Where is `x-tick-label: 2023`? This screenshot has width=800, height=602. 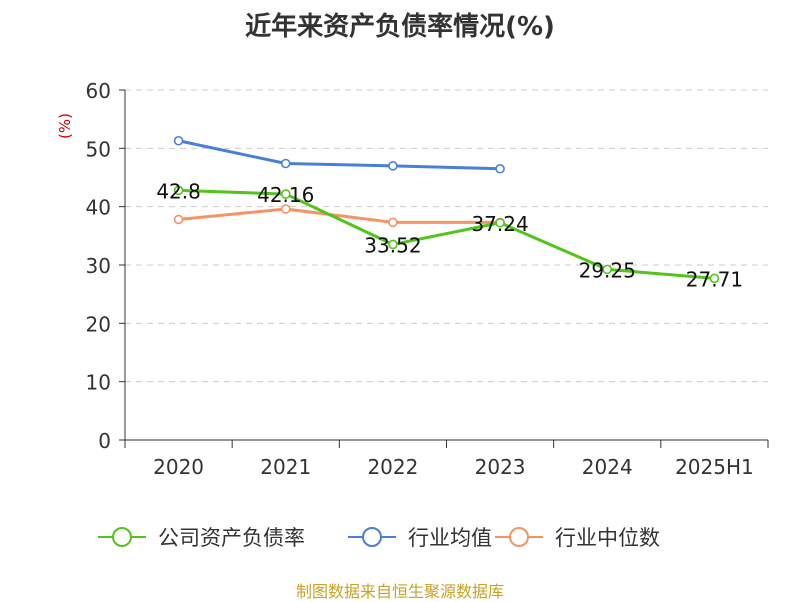
x-tick-label: 2023 is located at coordinates (500, 467).